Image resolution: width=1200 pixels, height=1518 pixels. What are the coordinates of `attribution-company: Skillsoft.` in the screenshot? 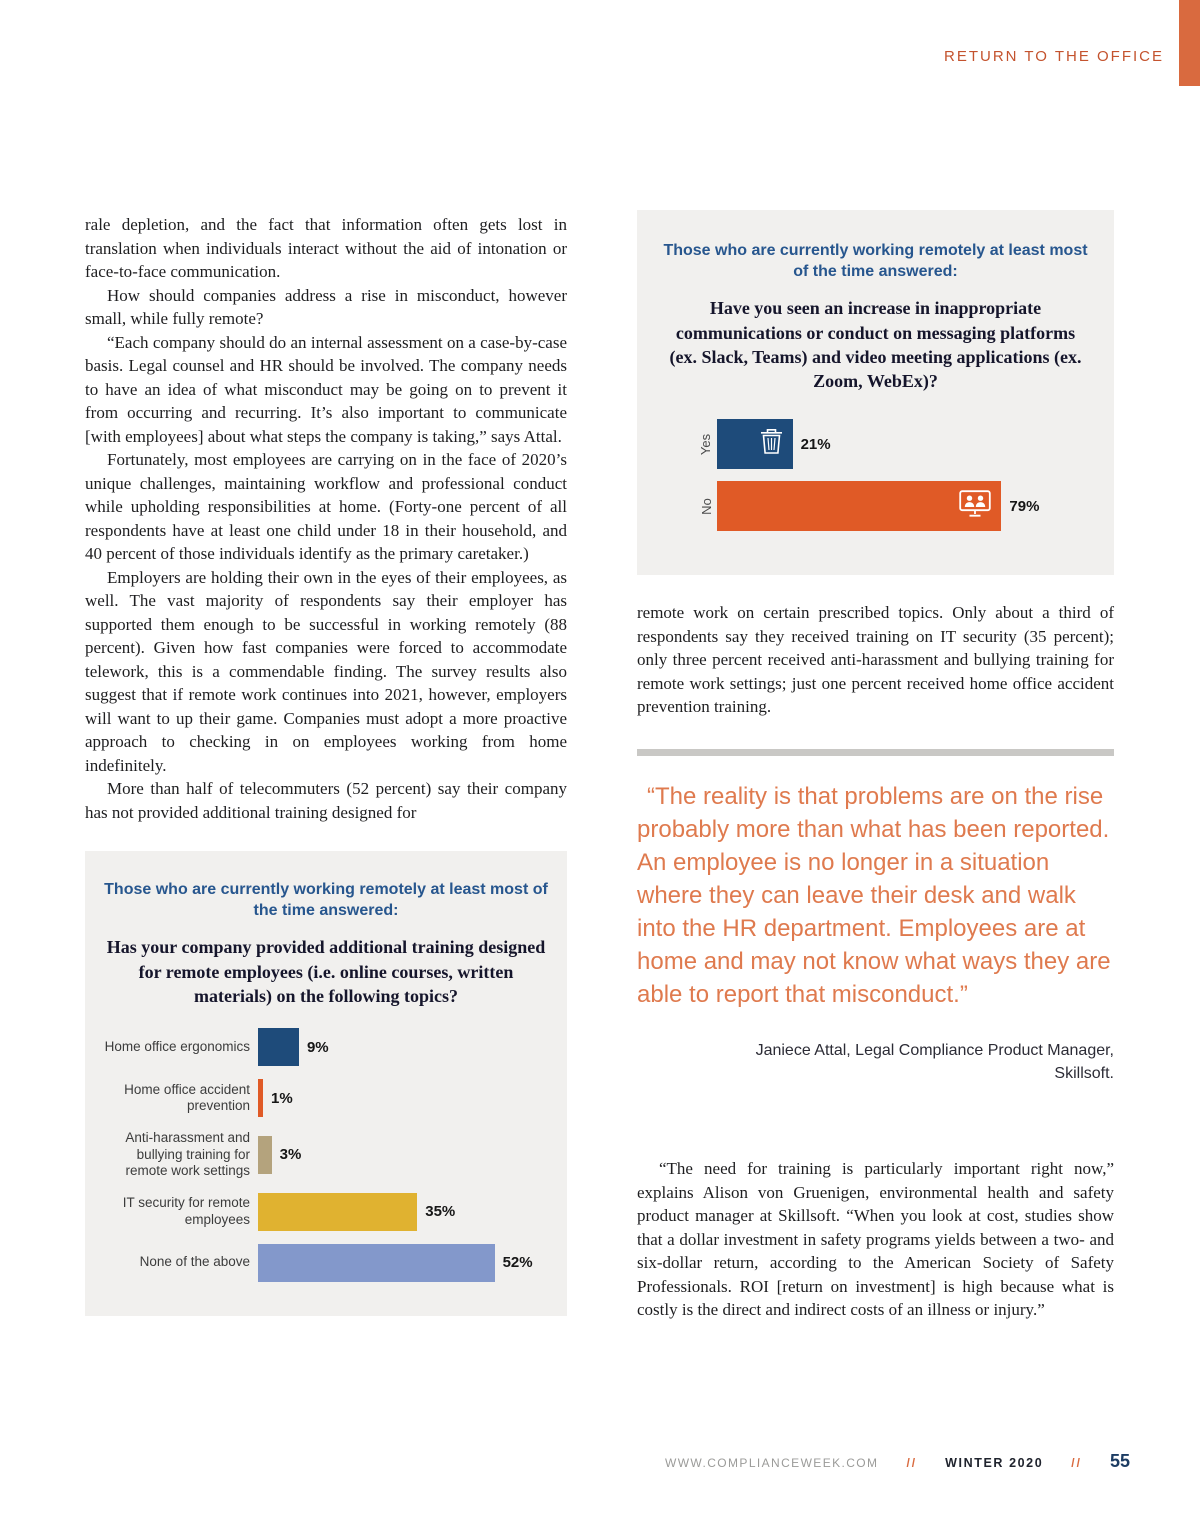 It's located at (1084, 1074).